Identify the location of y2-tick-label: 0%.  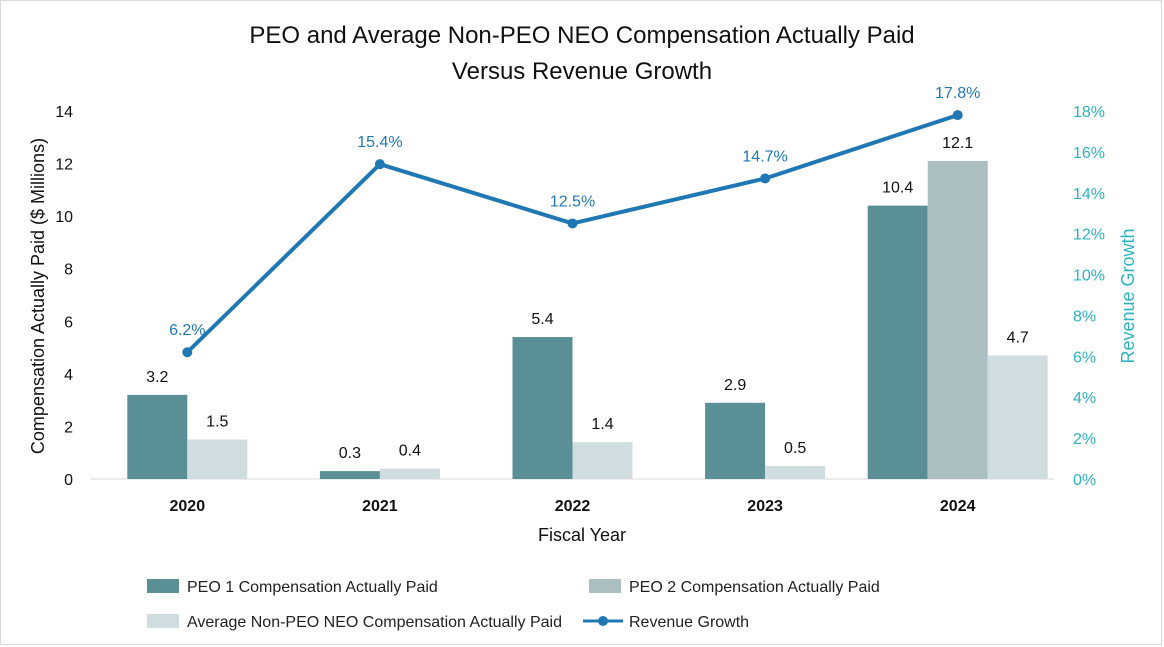
(1084, 480).